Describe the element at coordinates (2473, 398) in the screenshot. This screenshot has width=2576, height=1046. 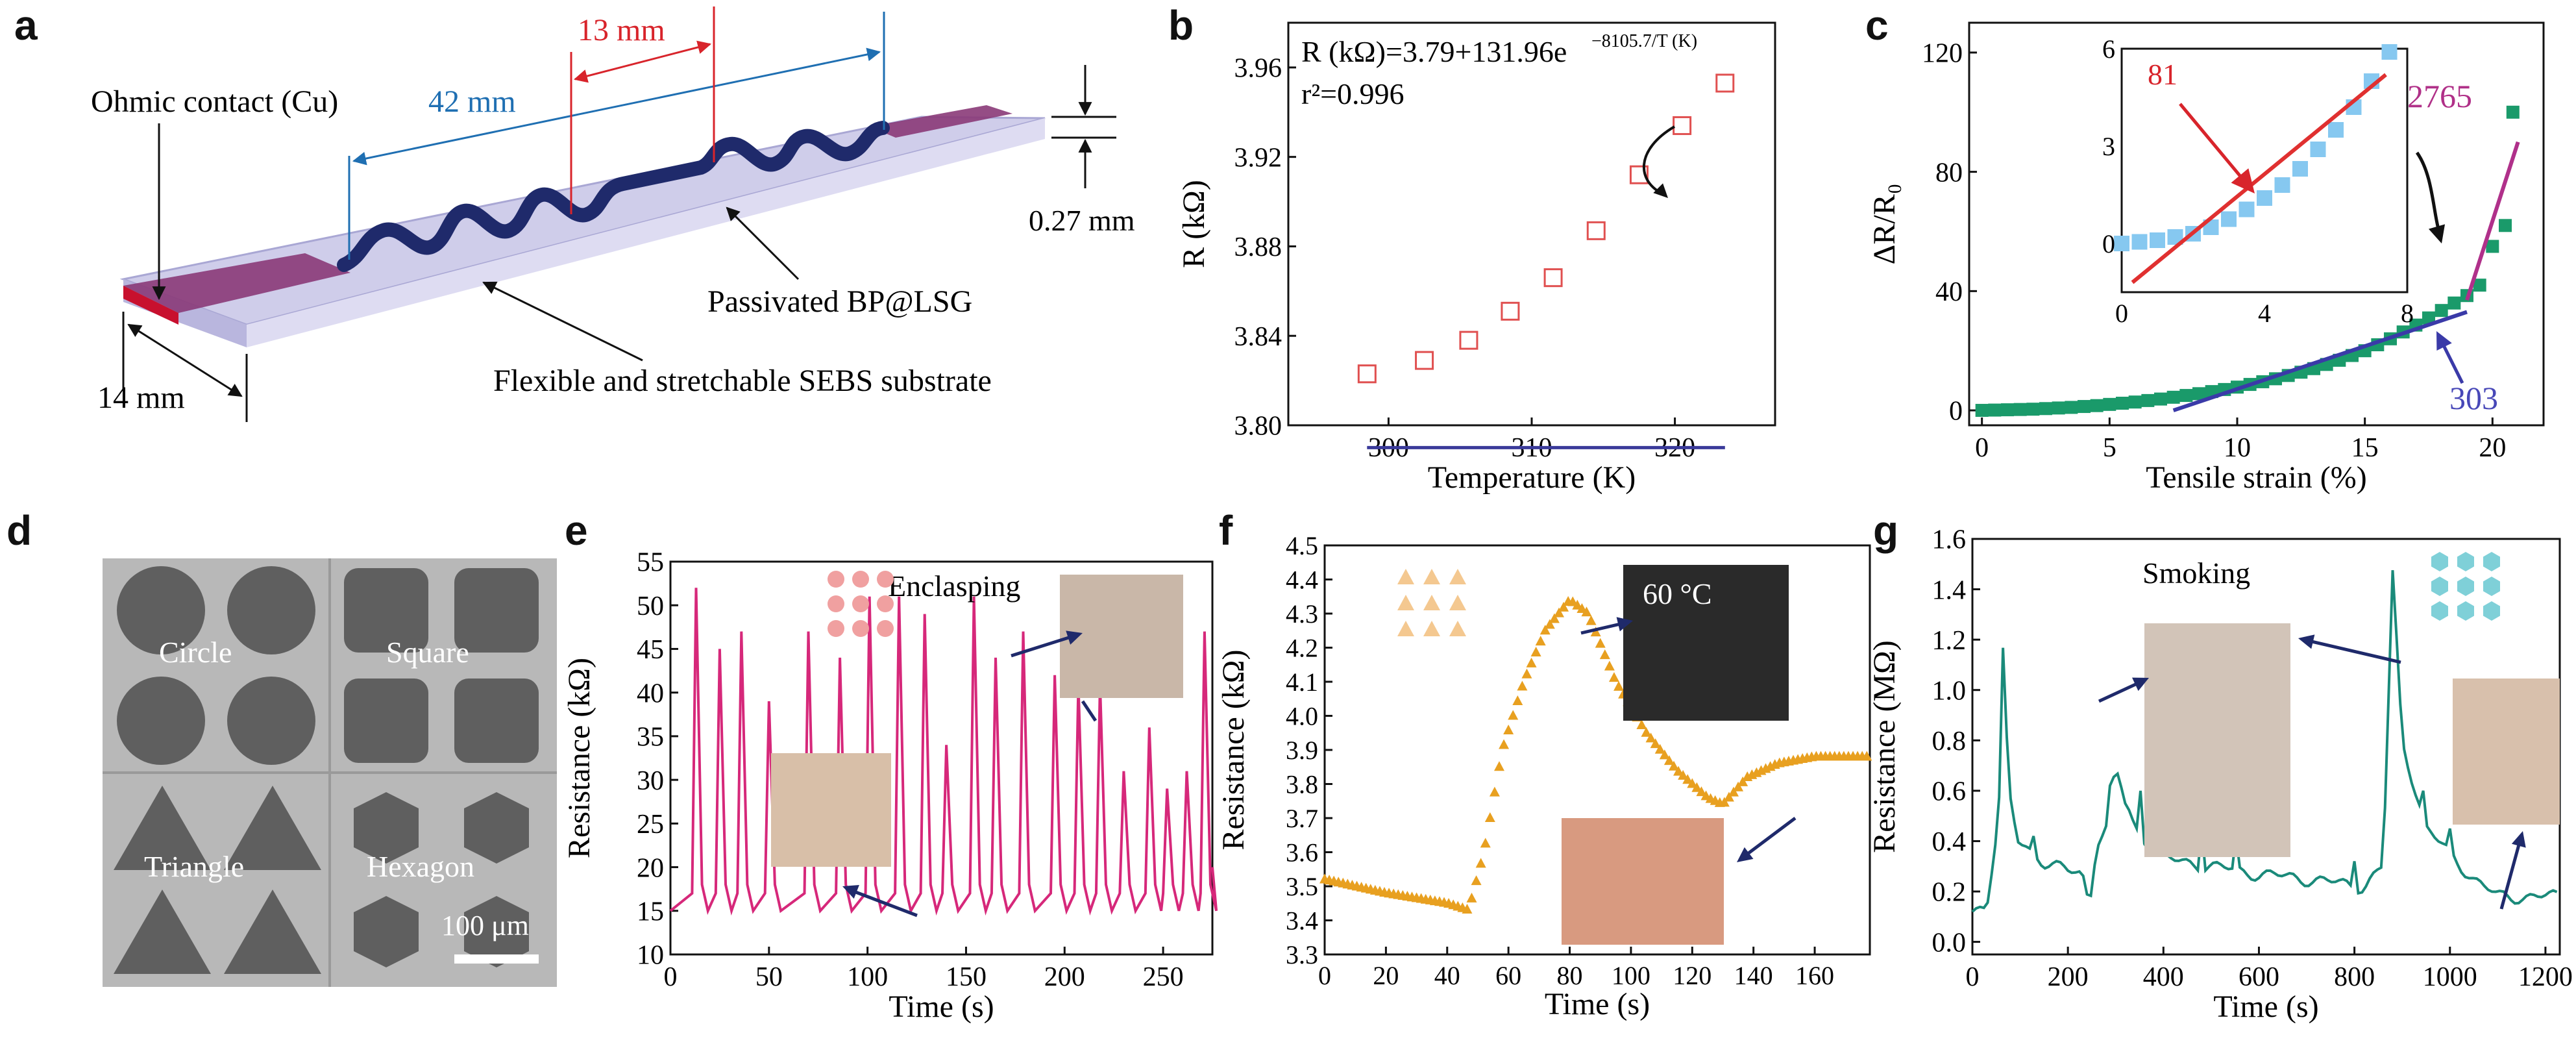
I see `slope-label-303: 303` at that location.